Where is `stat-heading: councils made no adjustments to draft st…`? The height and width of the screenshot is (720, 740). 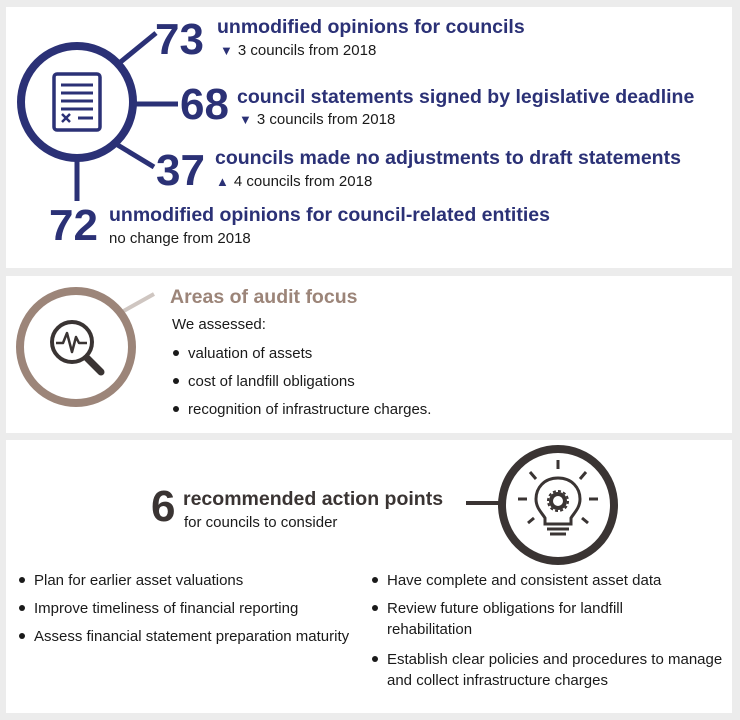 stat-heading: councils made no adjustments to draft st… is located at coordinates (448, 158).